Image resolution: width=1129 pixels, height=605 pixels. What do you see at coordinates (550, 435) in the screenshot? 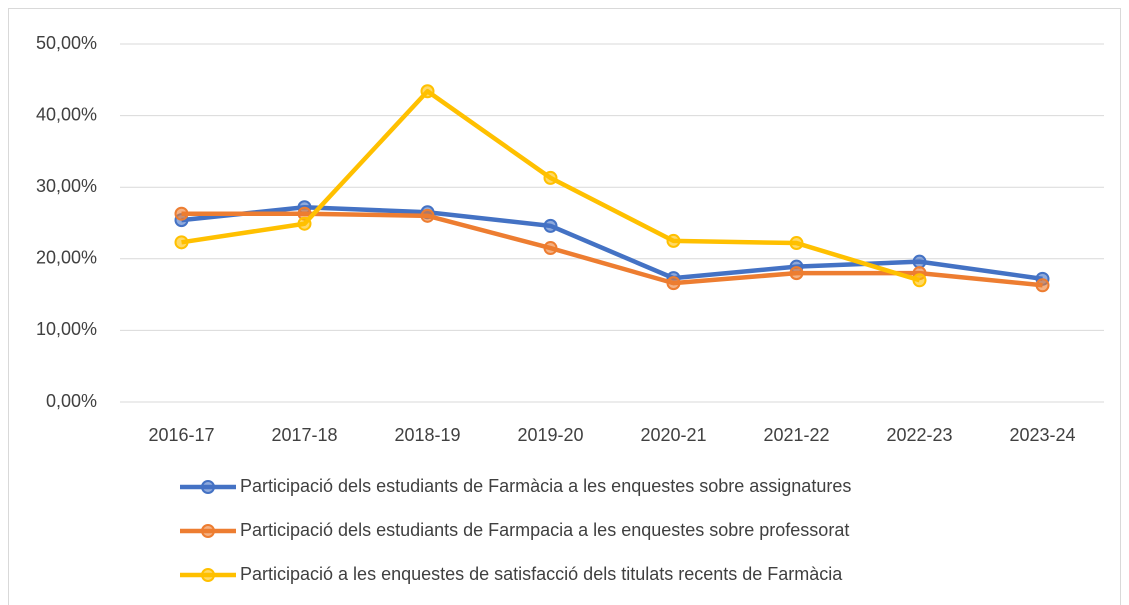
I see `x-tick-label: 2019-20` at bounding box center [550, 435].